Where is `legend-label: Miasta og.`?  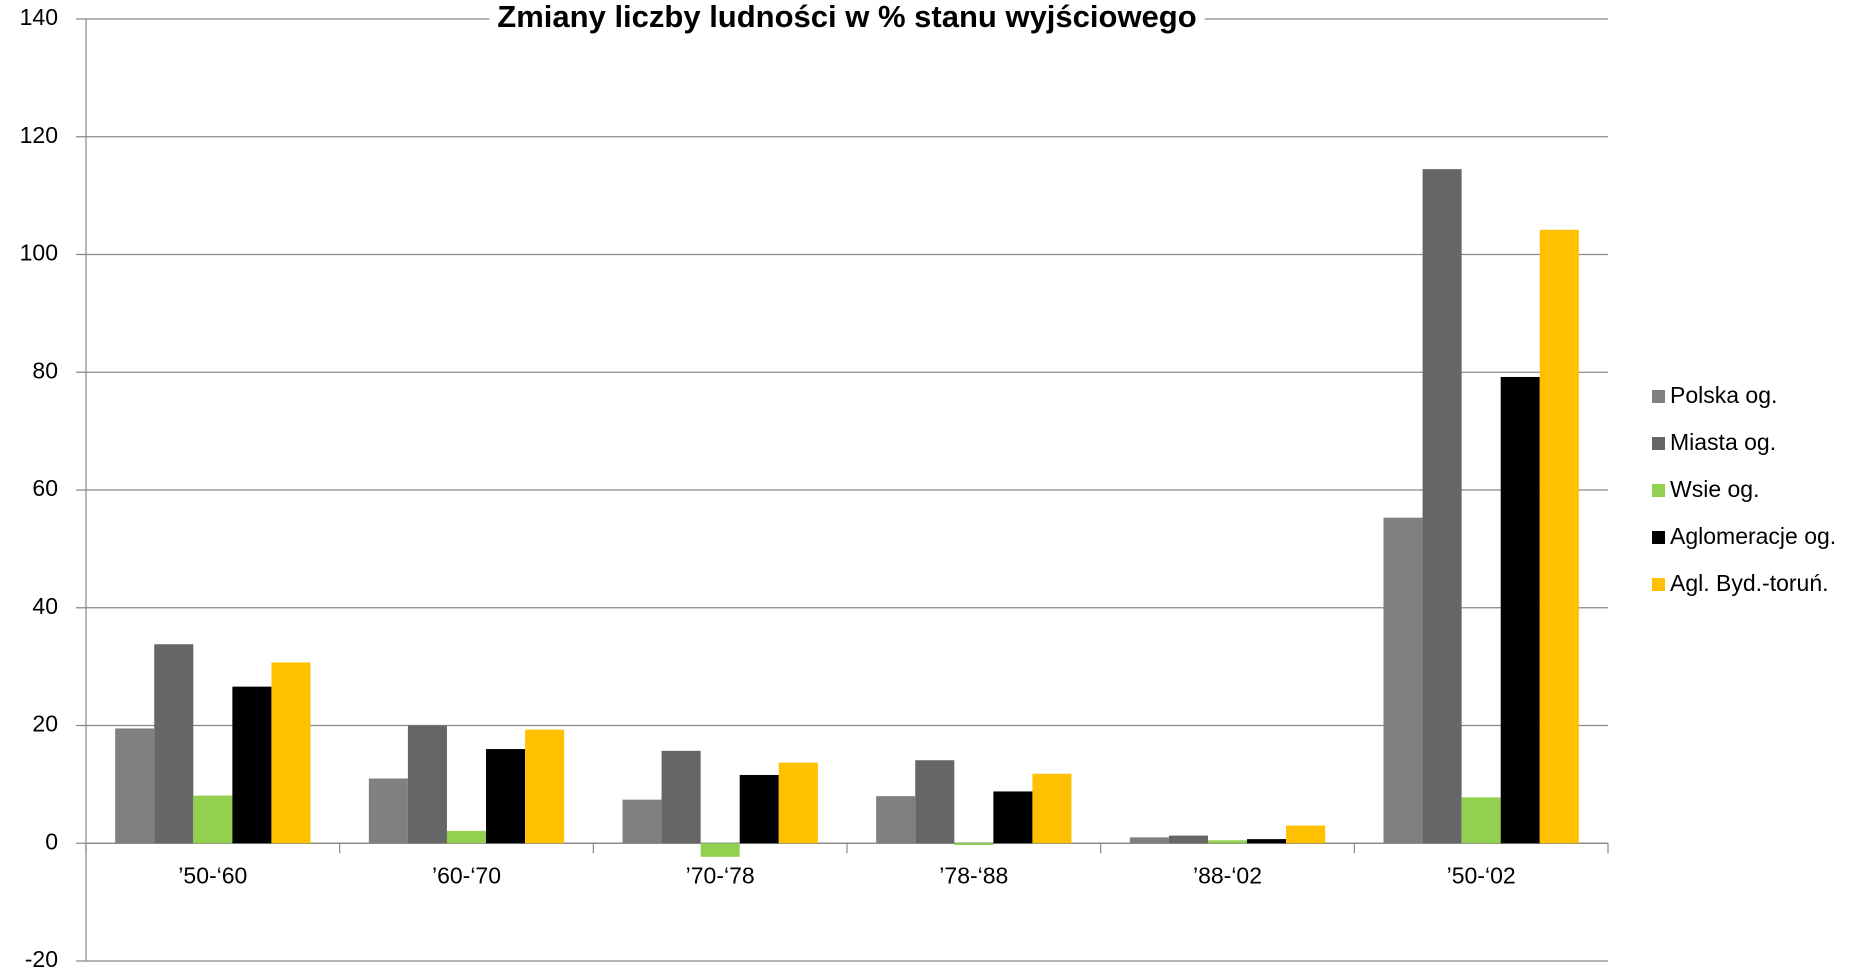 legend-label: Miasta og. is located at coordinates (1723, 442).